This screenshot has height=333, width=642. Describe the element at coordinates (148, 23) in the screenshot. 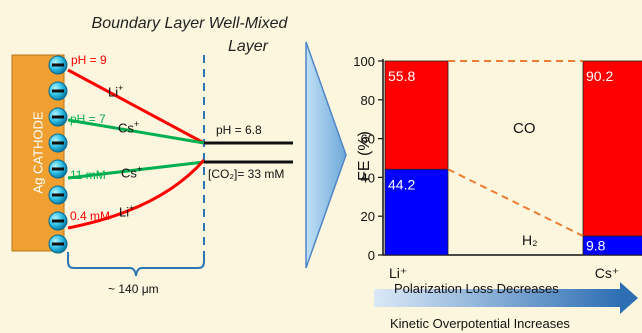

I see `header-boundary-layer: Boundary Layer` at that location.